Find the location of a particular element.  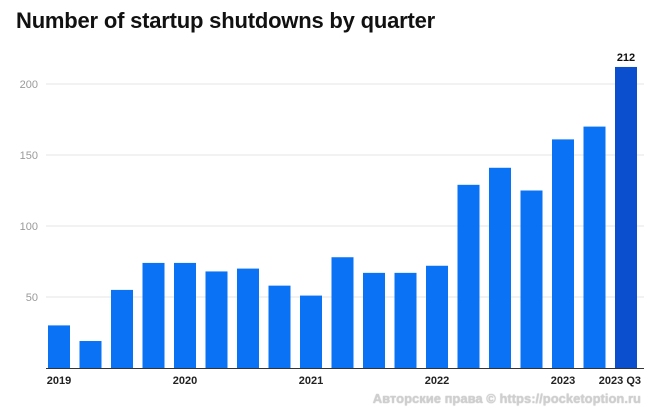

x-tick-label: 2023 Q3 is located at coordinates (620, 381).